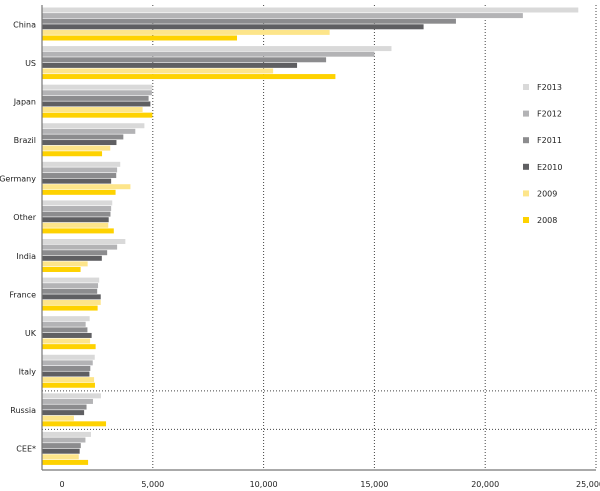  Describe the element at coordinates (485, 484) in the screenshot. I see `x-tick-label: 20,000` at that location.